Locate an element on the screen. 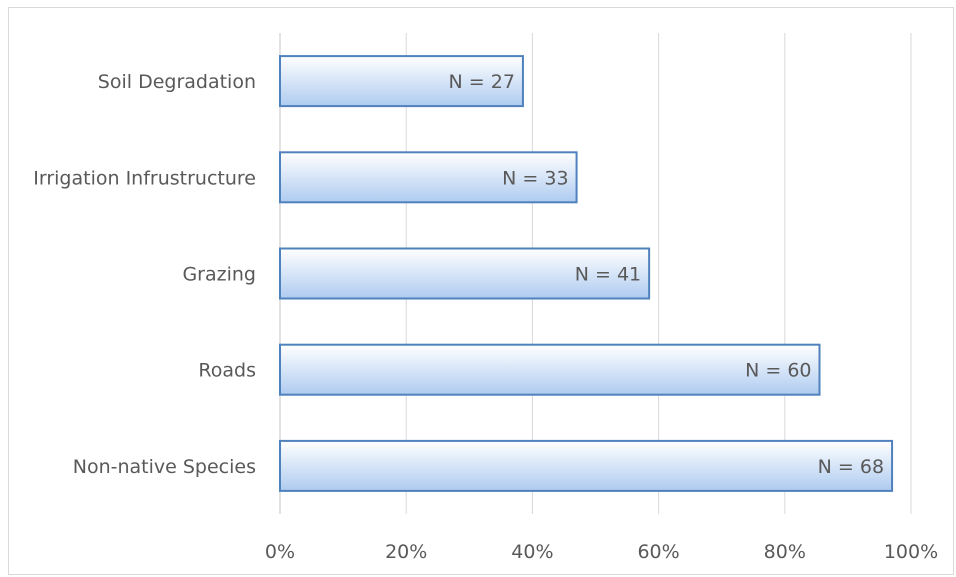  x-tick-label: 40% is located at coordinates (532, 552).